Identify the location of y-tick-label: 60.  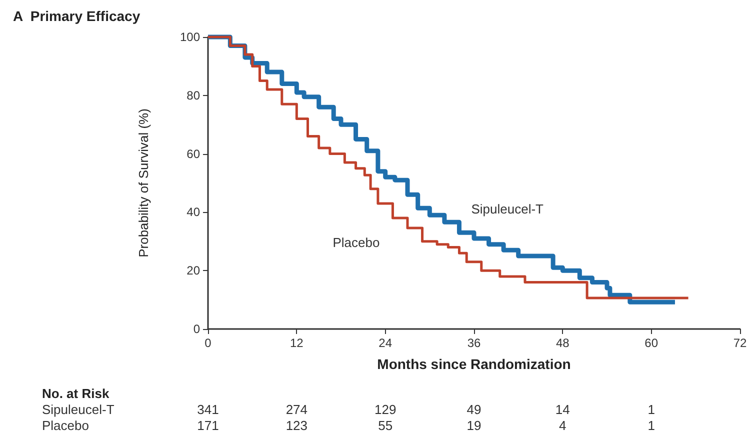
(193, 153).